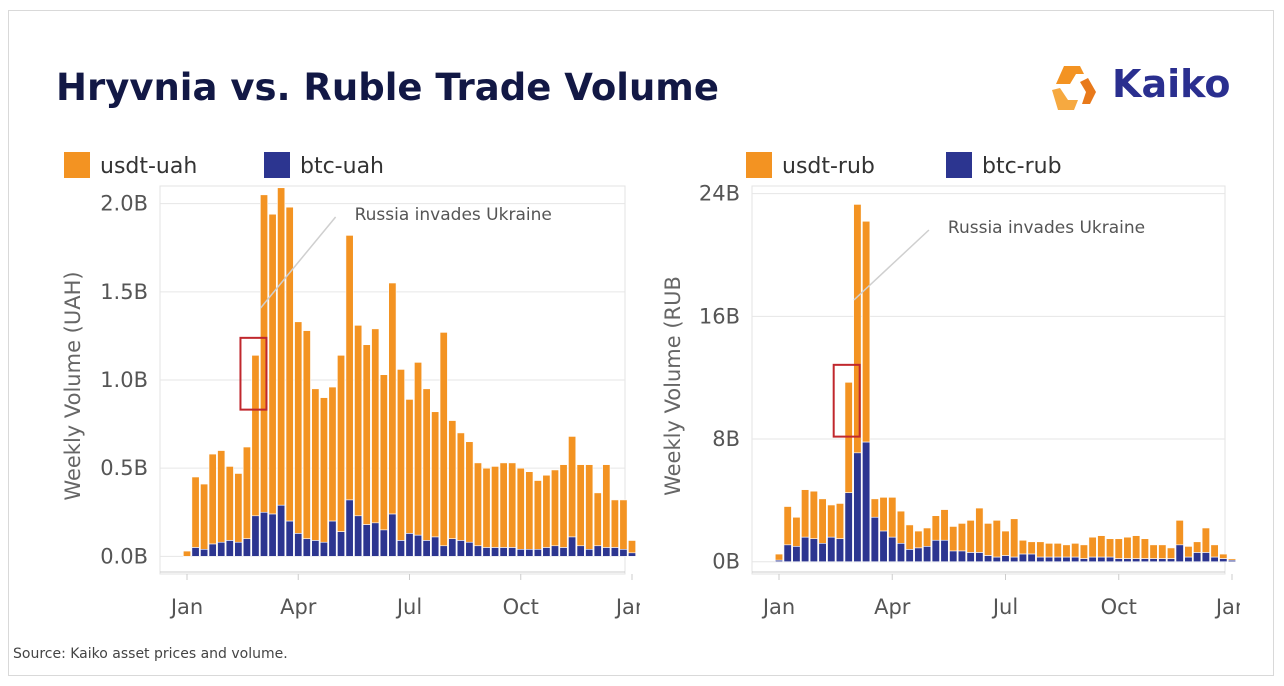 The image size is (1284, 686). I want to click on invasion-highlight-box, so click(846, 400).